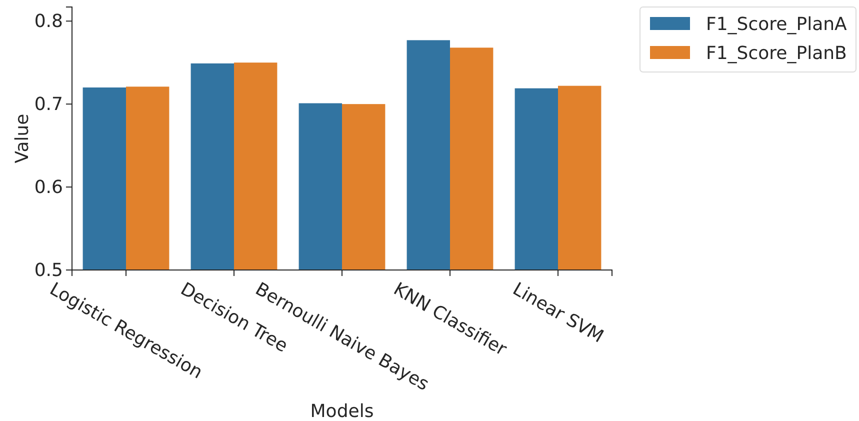  I want to click on y-tick-label: 0.6, so click(48, 187).